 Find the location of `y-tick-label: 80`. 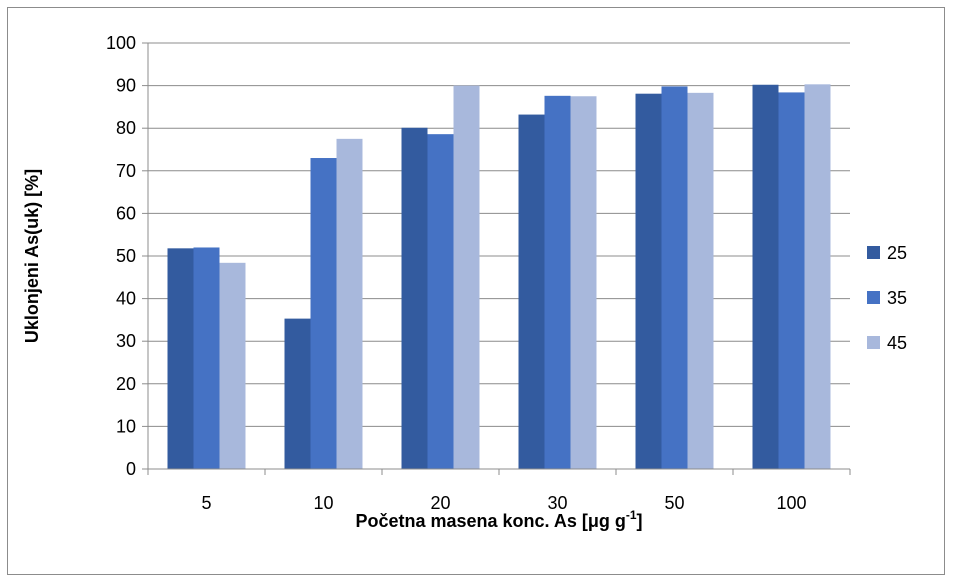

y-tick-label: 80 is located at coordinates (126, 128).